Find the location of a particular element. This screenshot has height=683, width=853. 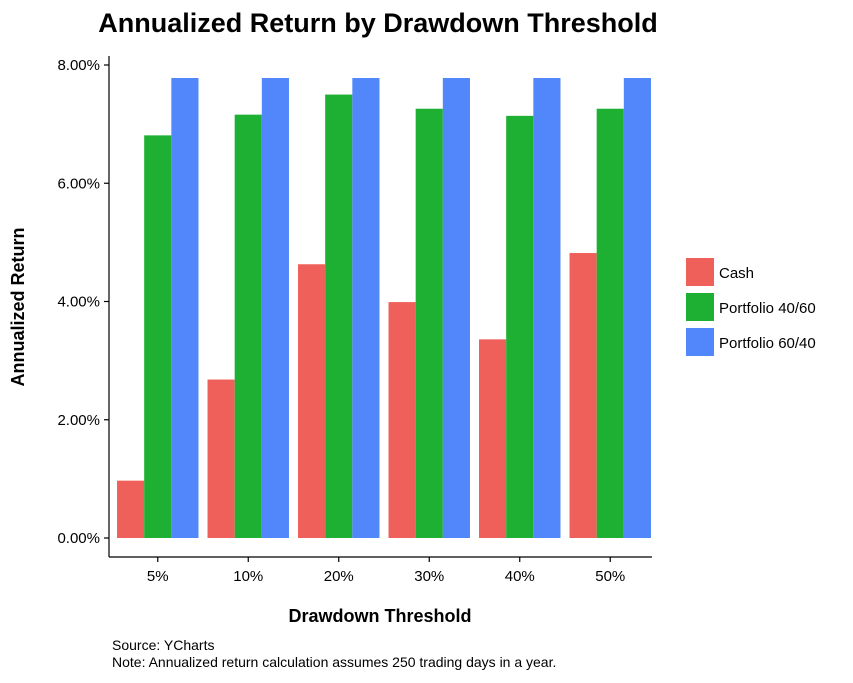

bar-portfolio-40-60-10pct is located at coordinates (248, 326).